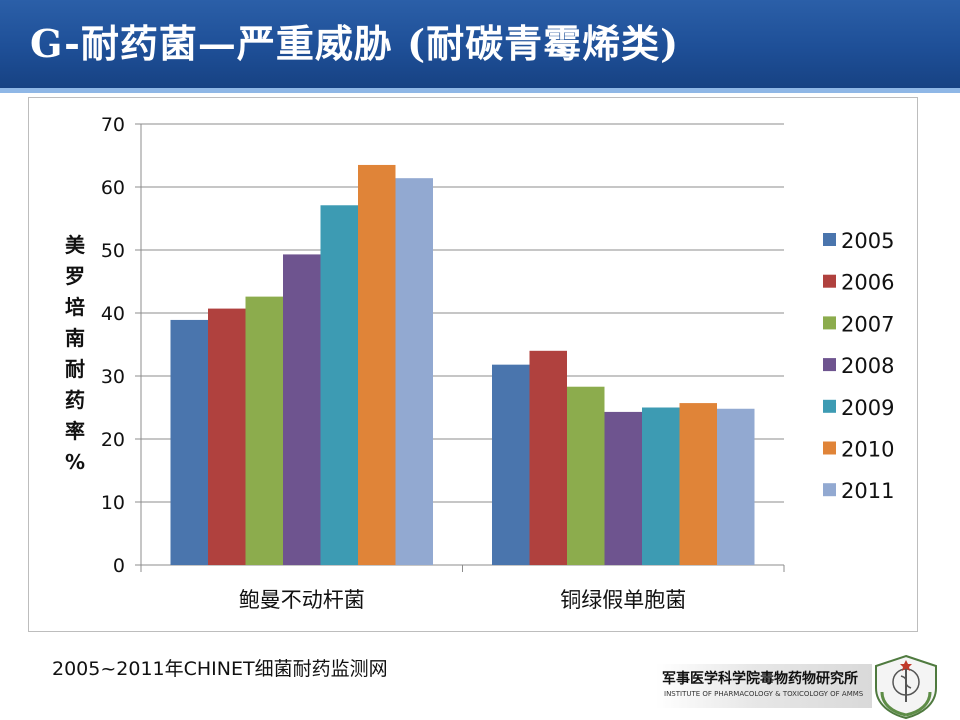 The height and width of the screenshot is (720, 960). I want to click on x-tick-label: 铜绿假单胞菌, so click(623, 600).